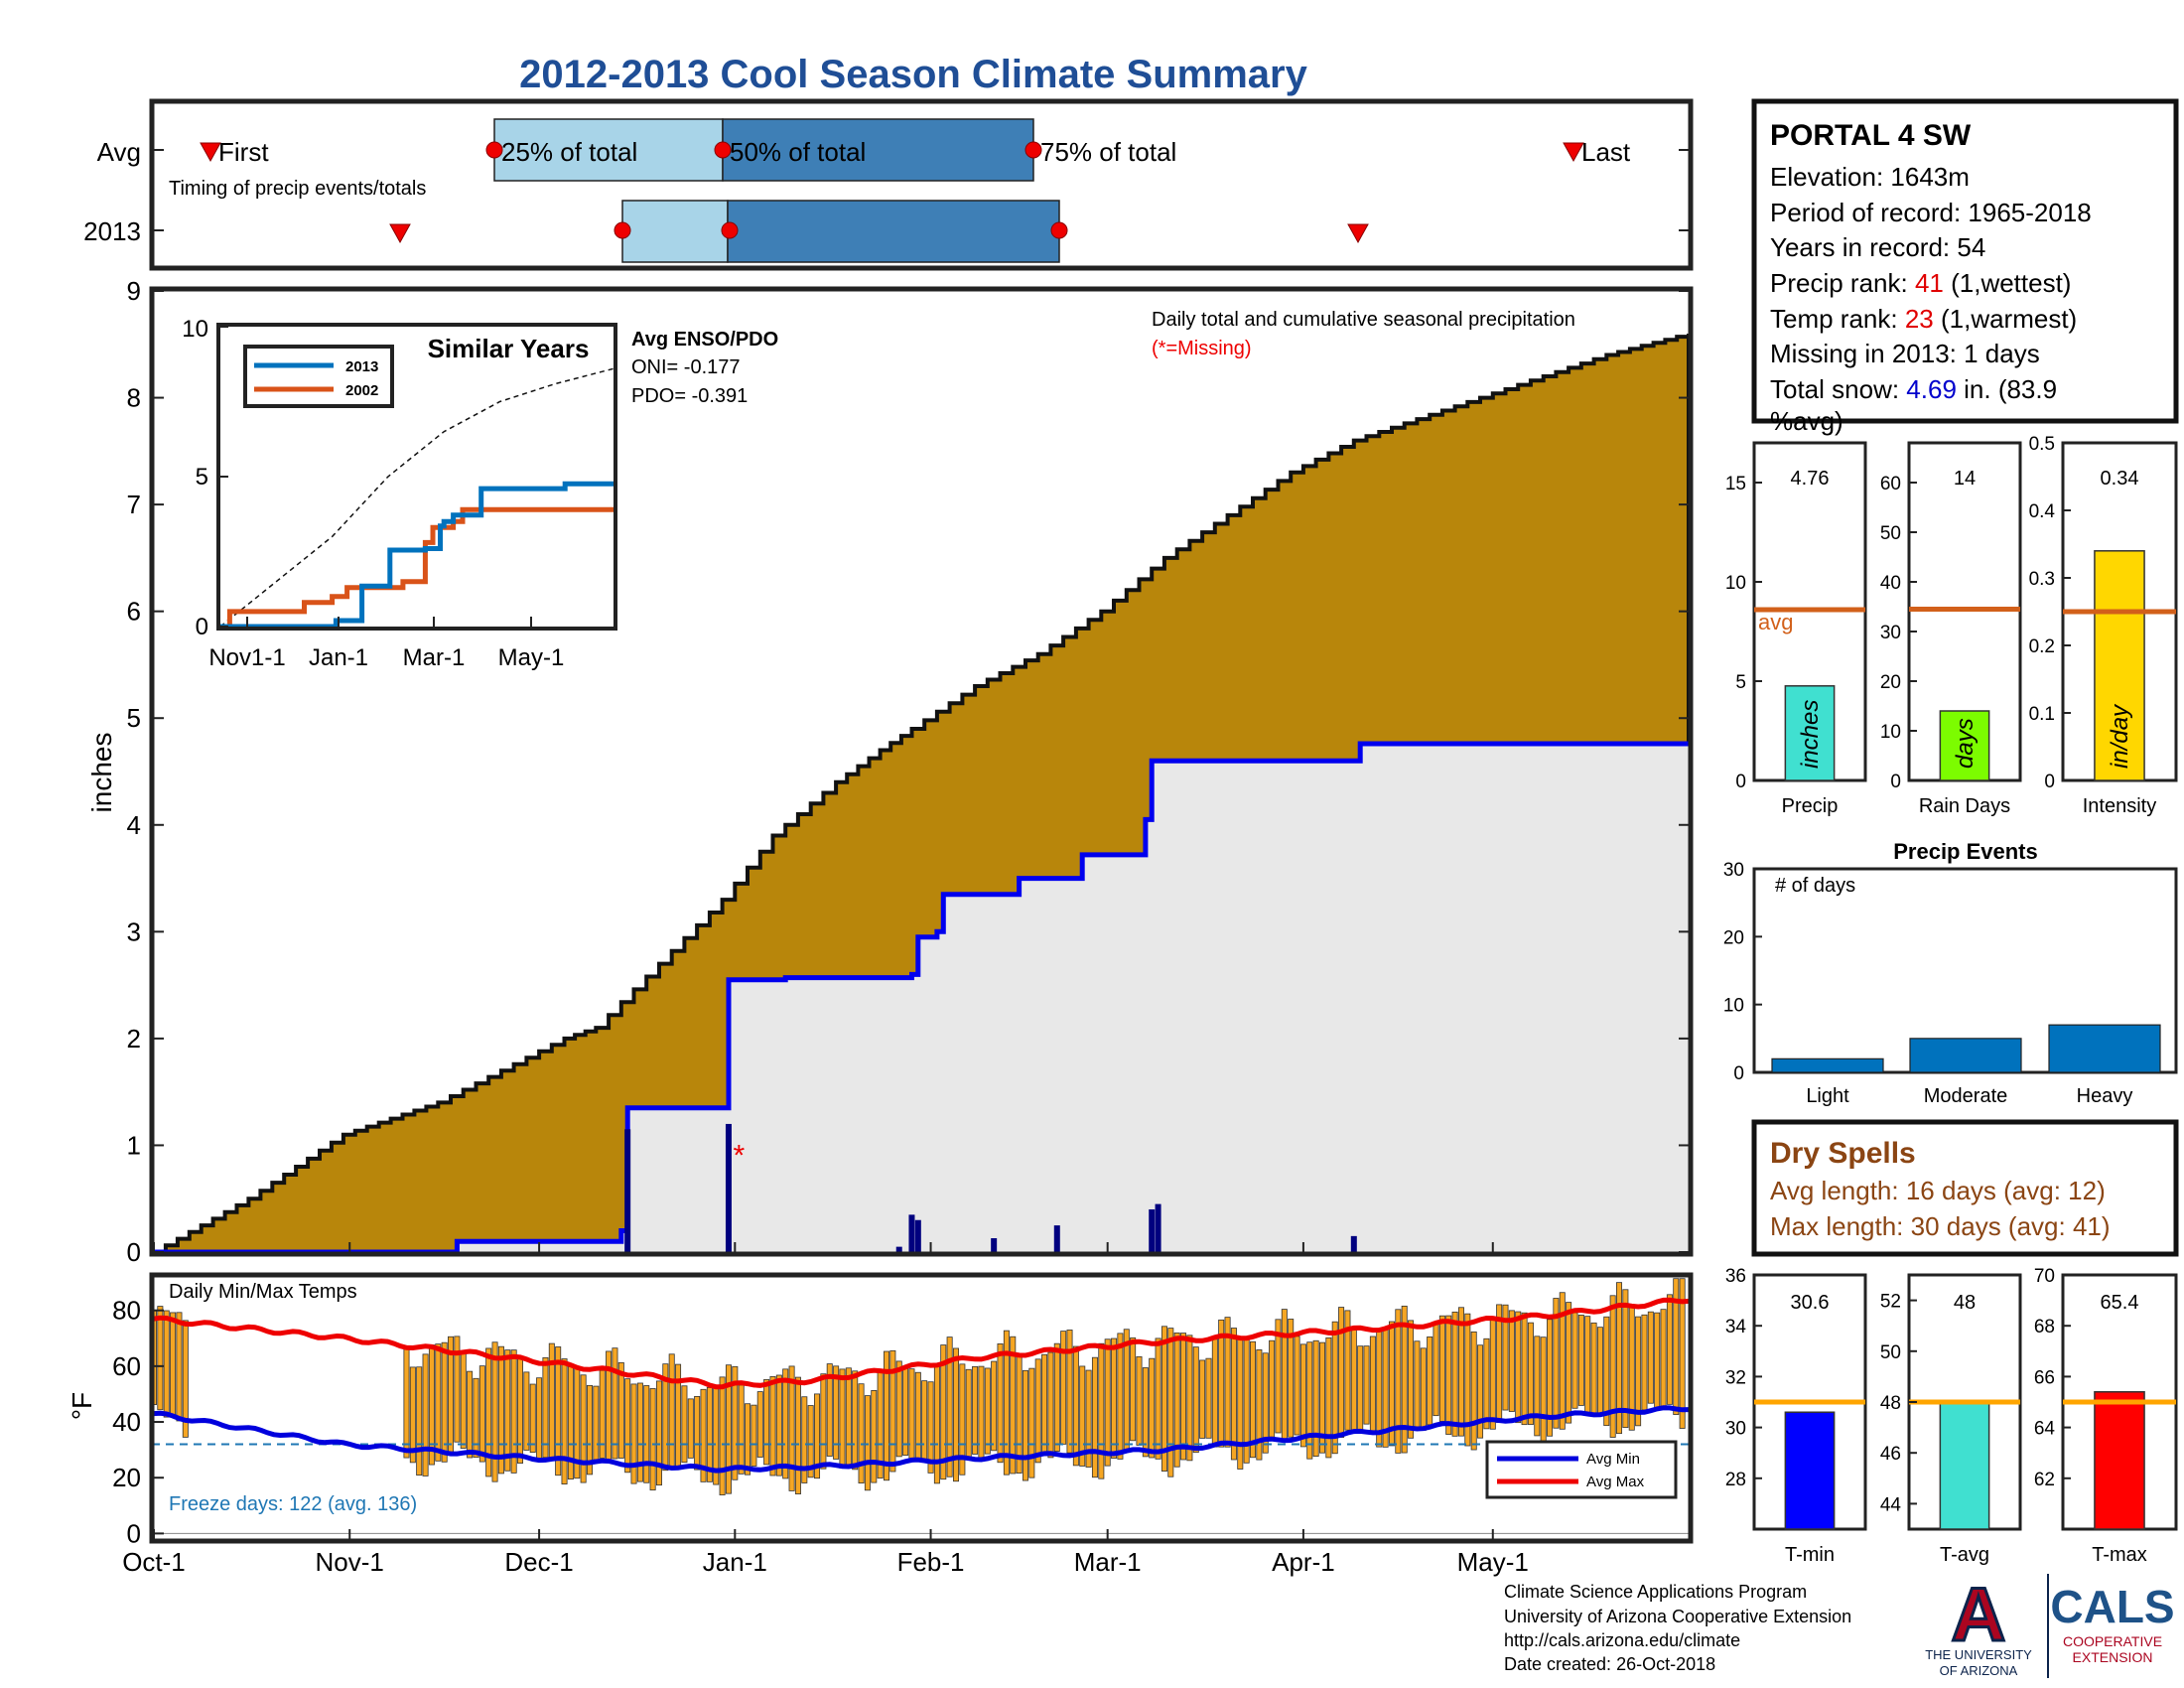 This screenshot has height=1688, width=2184. Describe the element at coordinates (1108, 1562) in the screenshot. I see `temp-x-tick-label: Mar-1` at that location.